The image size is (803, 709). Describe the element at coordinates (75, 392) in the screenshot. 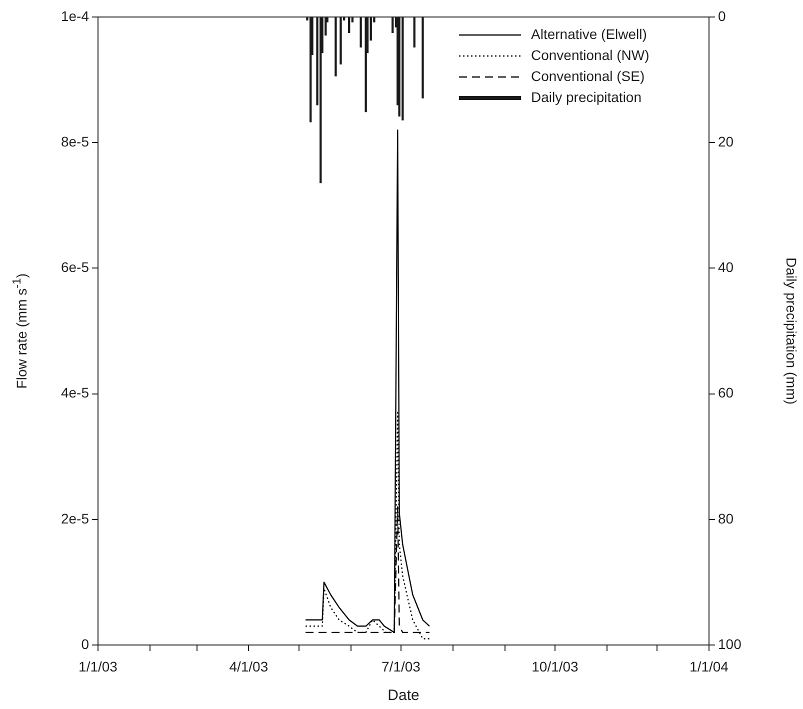

I see `y-tick-label: 4e-5` at that location.